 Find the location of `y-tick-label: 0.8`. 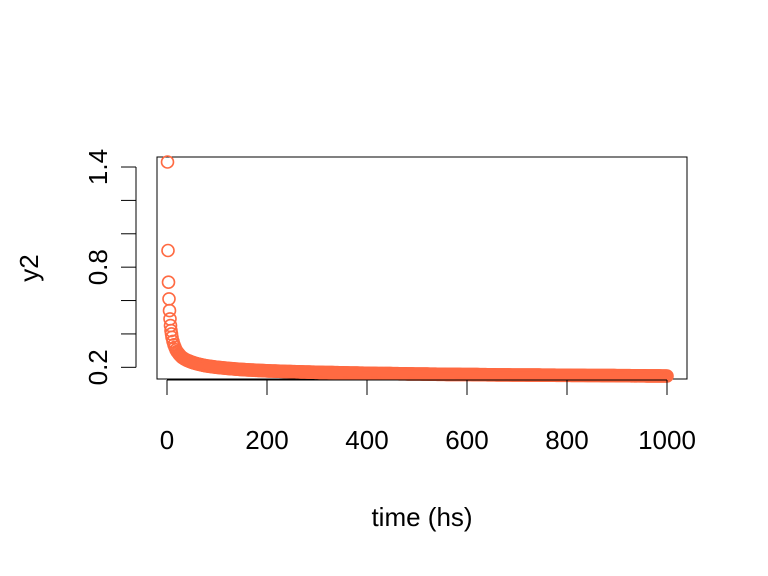

y-tick-label: 0.8 is located at coordinates (98, 267).